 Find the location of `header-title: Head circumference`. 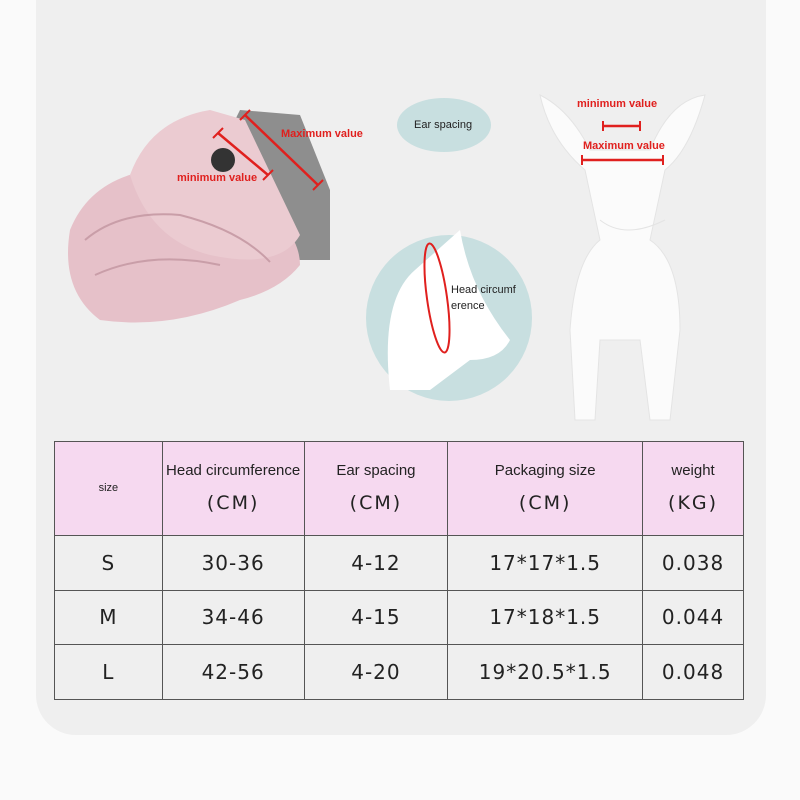

header-title: Head circumference is located at coordinates (233, 470).